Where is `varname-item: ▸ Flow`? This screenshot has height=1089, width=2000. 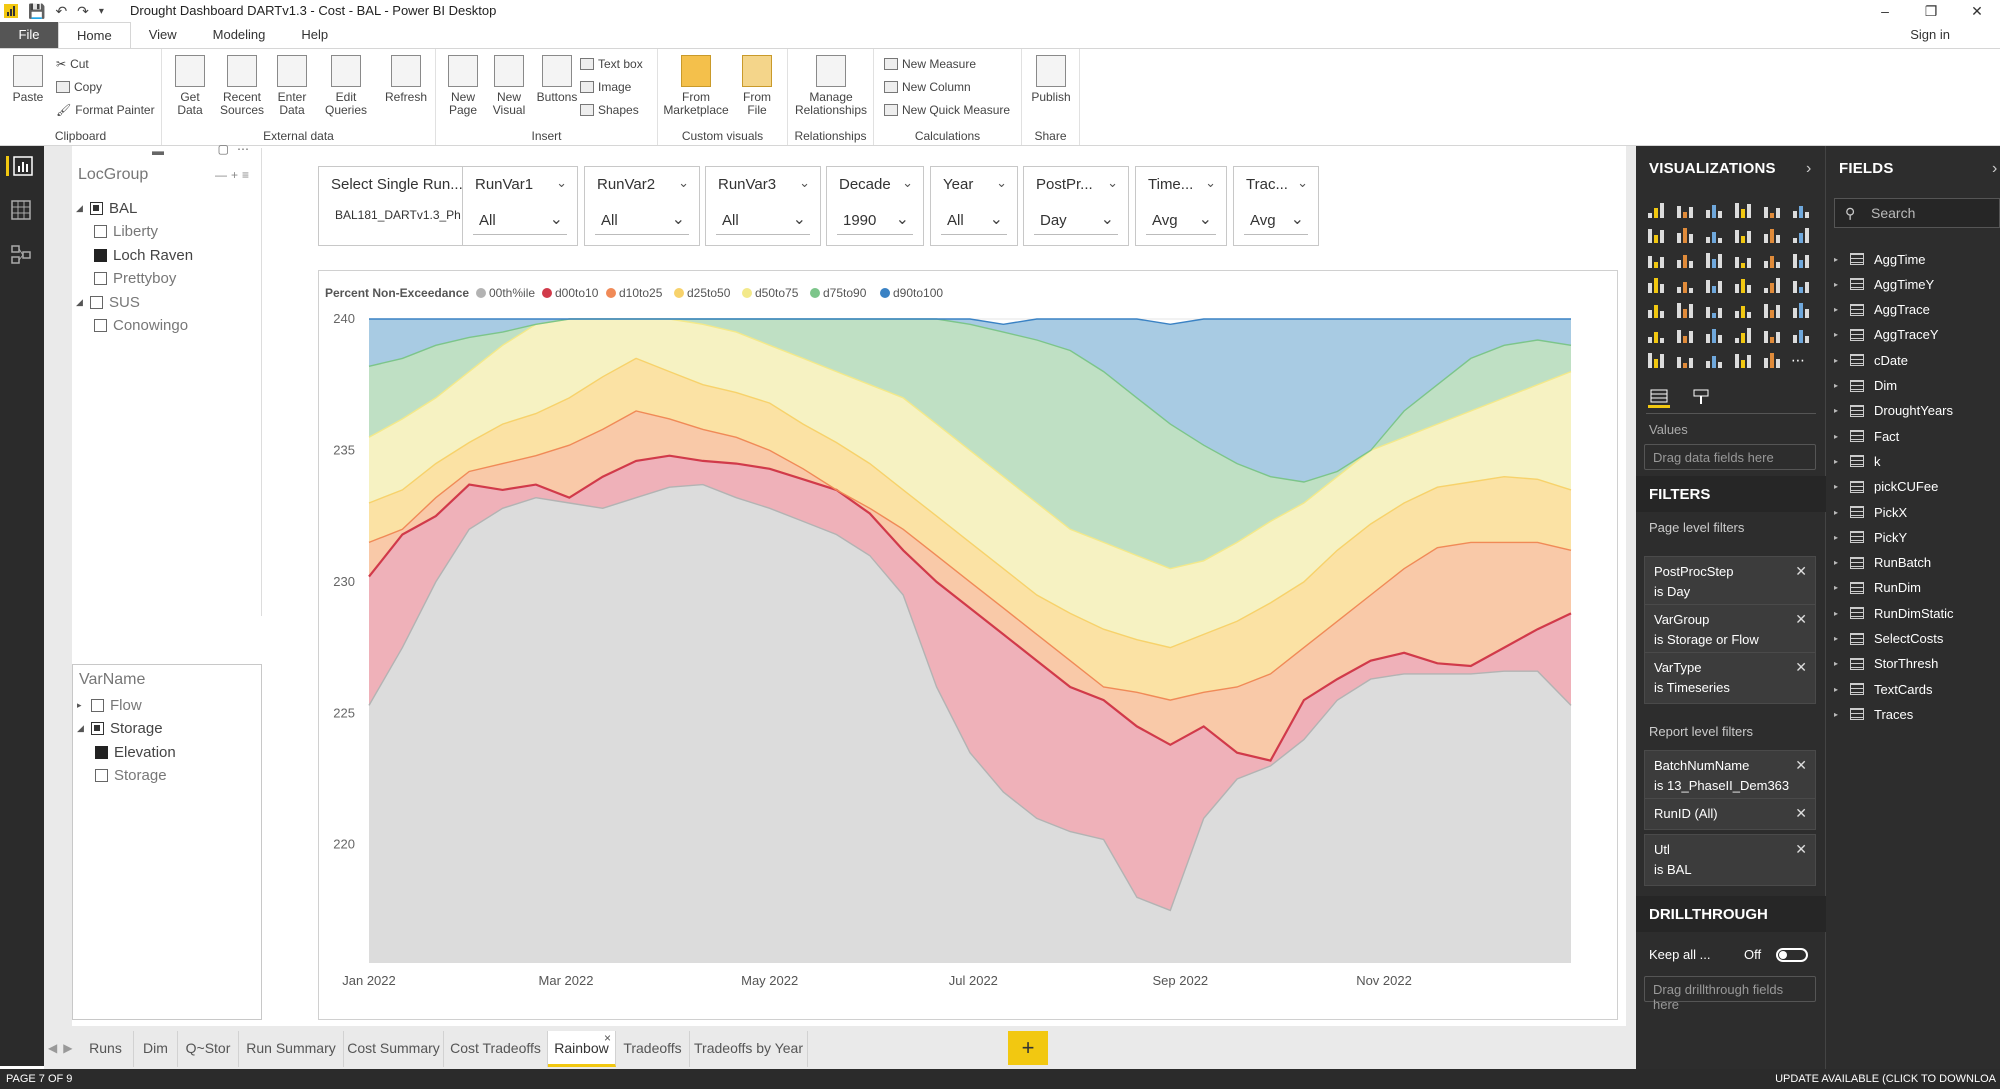 varname-item: ▸ Flow is located at coordinates (109, 705).